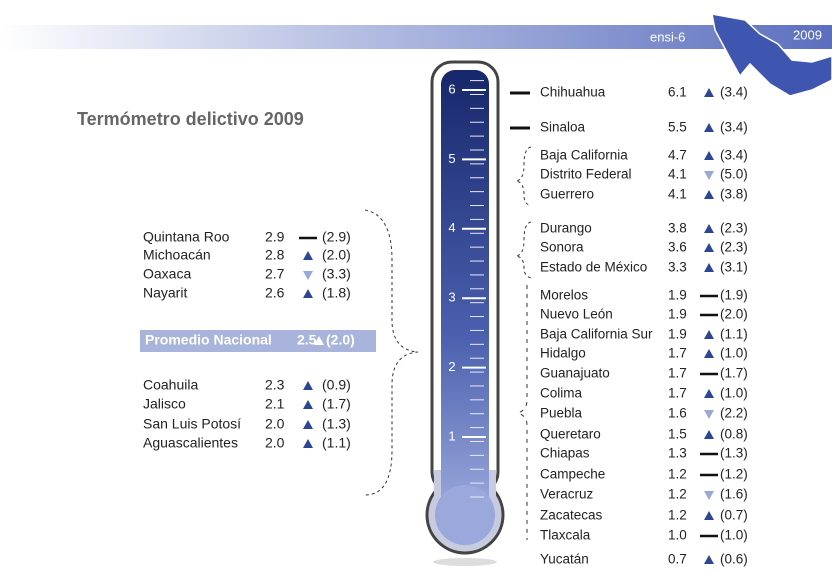  Describe the element at coordinates (451, 227) in the screenshot. I see `scale-label: 4` at that location.